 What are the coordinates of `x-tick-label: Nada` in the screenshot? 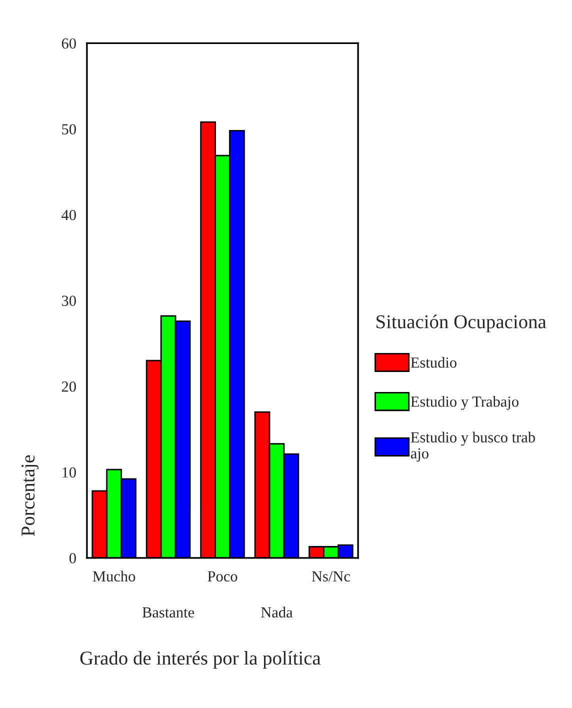 It's located at (277, 612).